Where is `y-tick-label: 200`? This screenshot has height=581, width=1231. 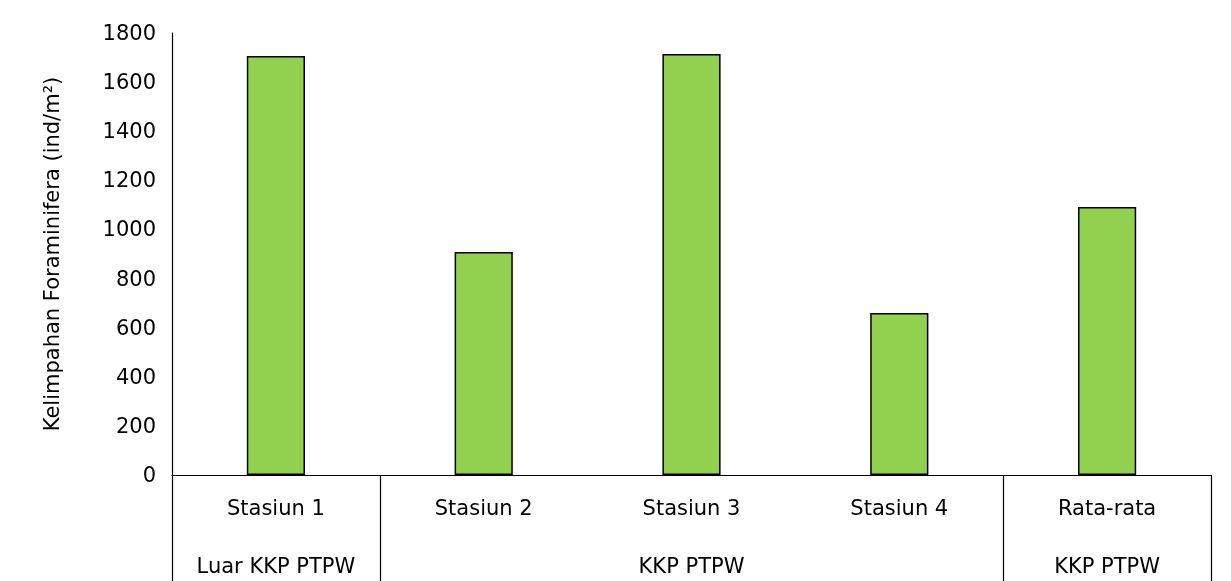 y-tick-label: 200 is located at coordinates (135, 425).